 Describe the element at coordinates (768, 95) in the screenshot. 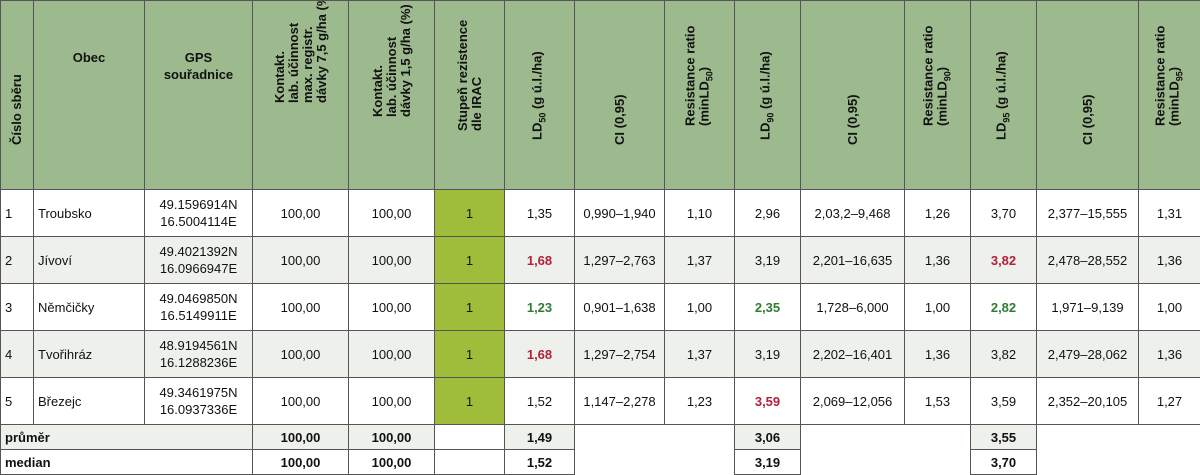

I see `col-ld90-header: LD90 (g ú.l./ha)` at that location.